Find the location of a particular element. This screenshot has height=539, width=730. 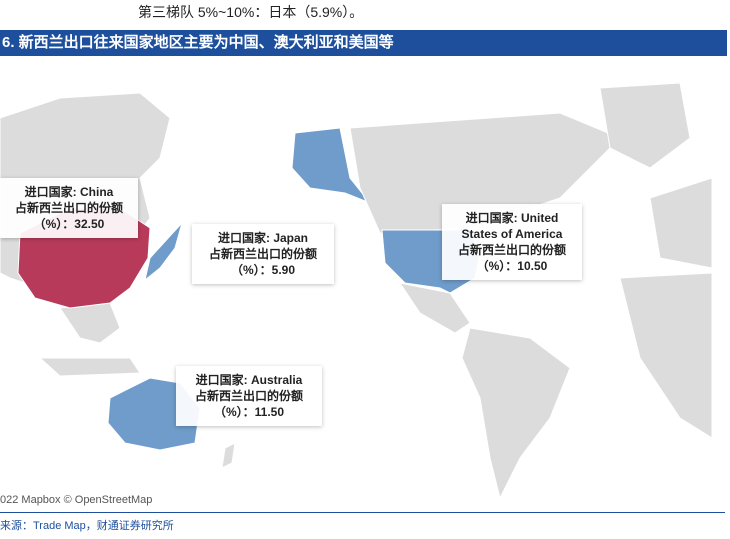

callout-usa-line2: 占新西兰出口的份额 is located at coordinates (511, 250).